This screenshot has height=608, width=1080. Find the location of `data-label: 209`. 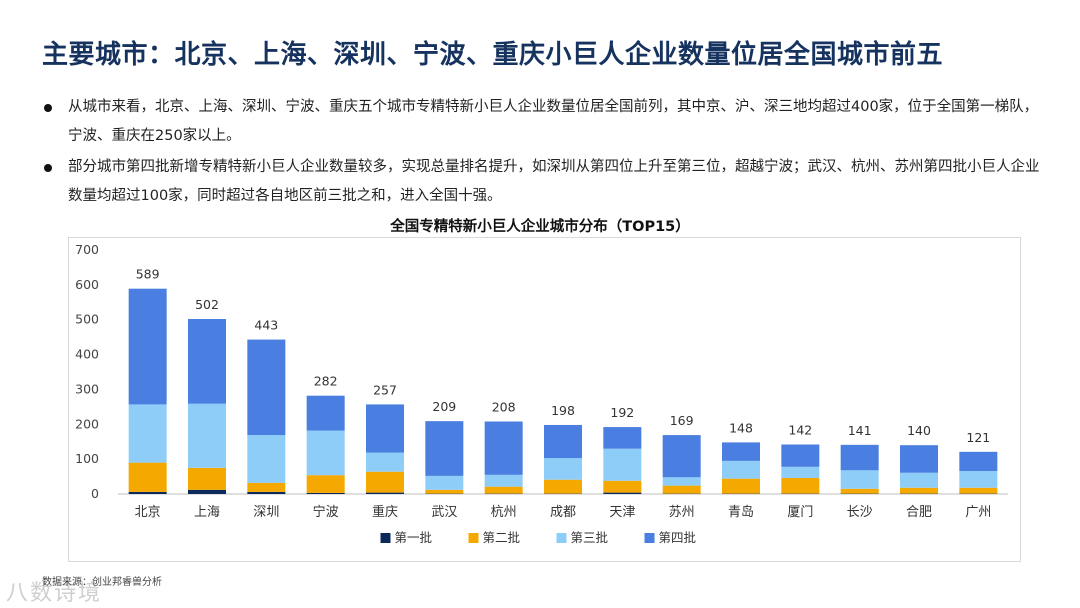

data-label: 209 is located at coordinates (444, 406).